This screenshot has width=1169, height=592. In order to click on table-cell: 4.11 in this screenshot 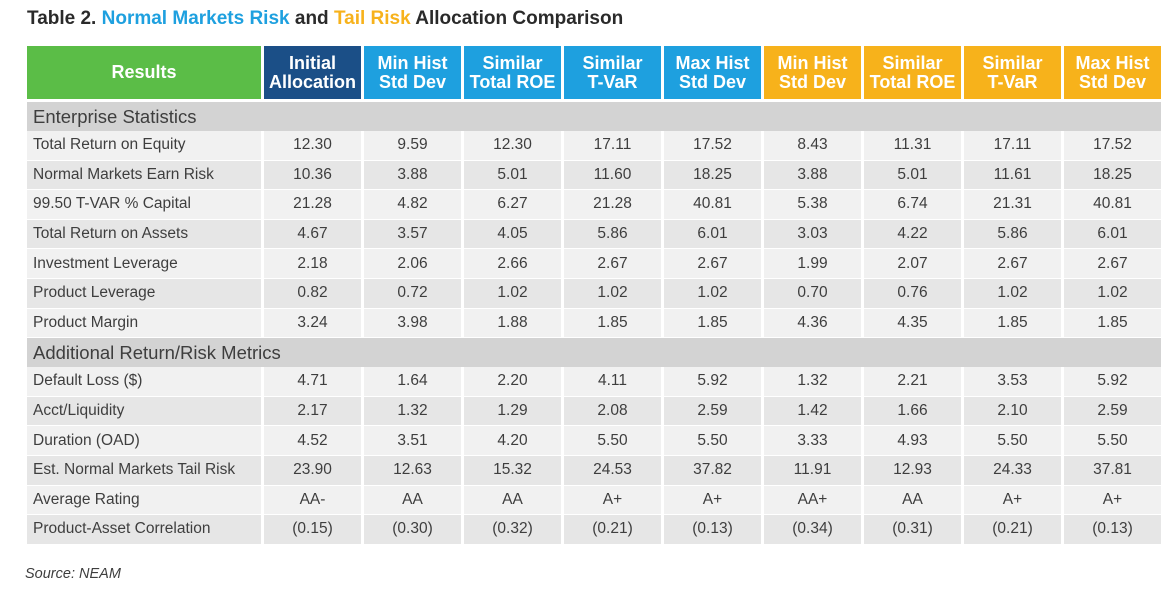, I will do `click(612, 382)`.